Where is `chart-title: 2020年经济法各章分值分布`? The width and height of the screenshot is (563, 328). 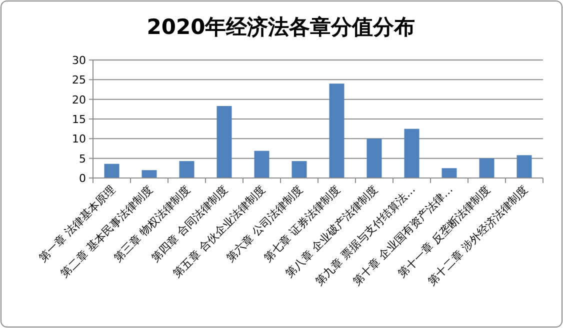 chart-title: 2020年经济法各章分值分布 is located at coordinates (281, 27).